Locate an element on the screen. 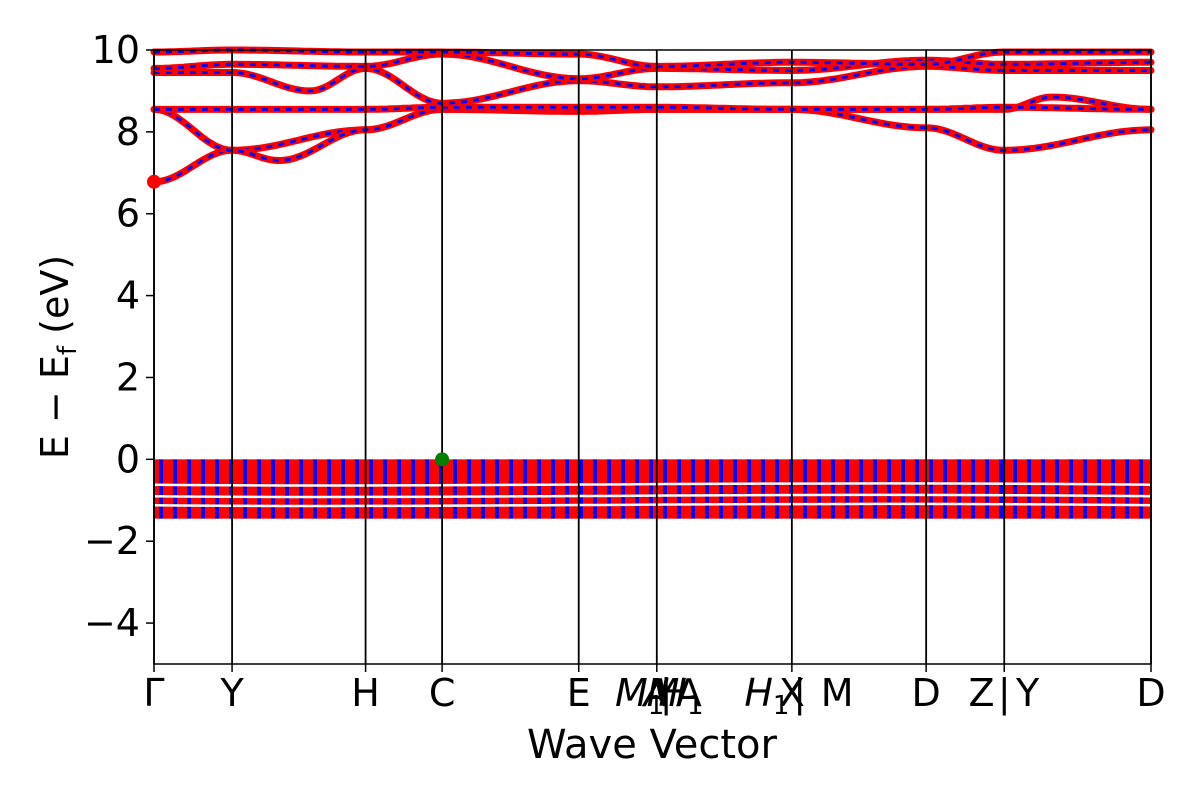 The height and width of the screenshot is (800, 1200). svg-text: E − Ef (eV) is located at coordinates (58, 357).